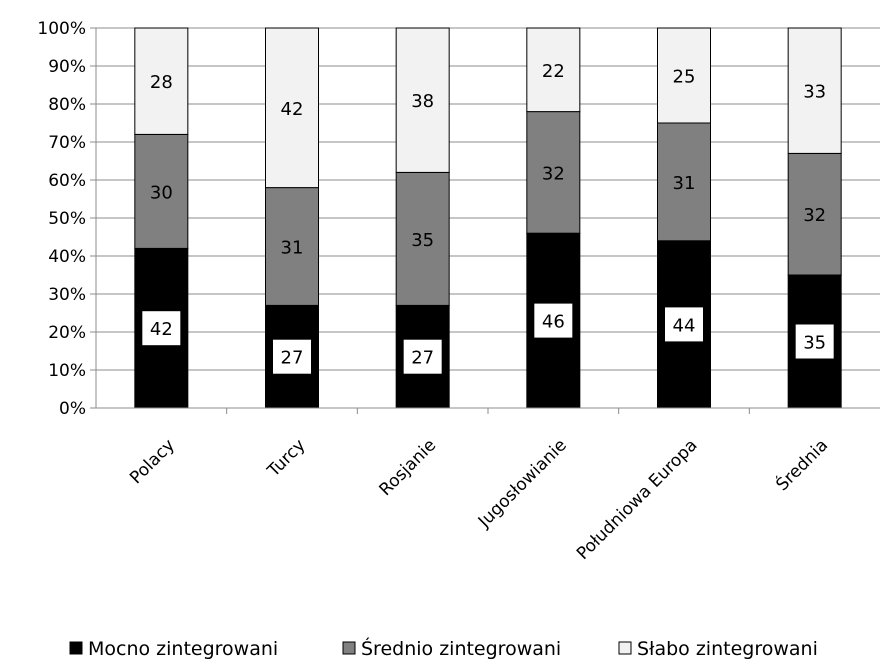 This screenshot has height=664, width=883. I want to click on data-label: 22, so click(553, 71).